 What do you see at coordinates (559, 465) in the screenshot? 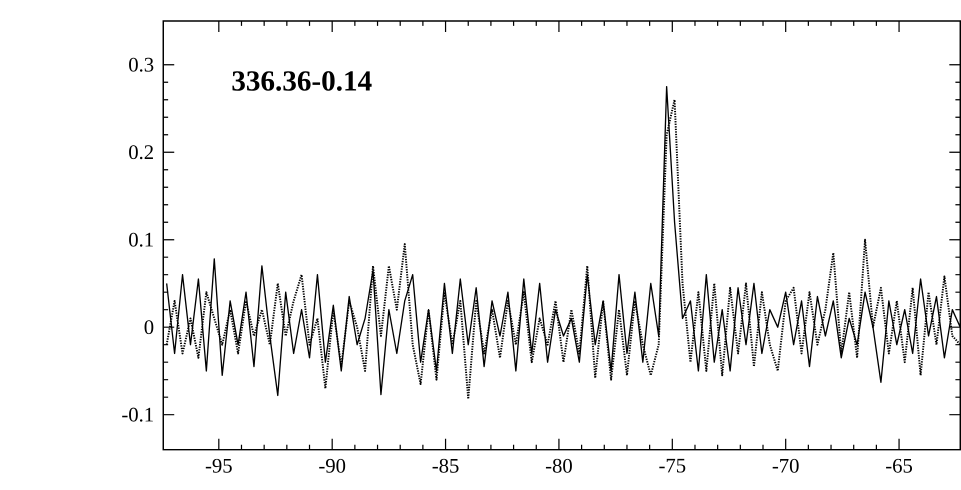
I see `x-tick-label: -80` at bounding box center [559, 465].